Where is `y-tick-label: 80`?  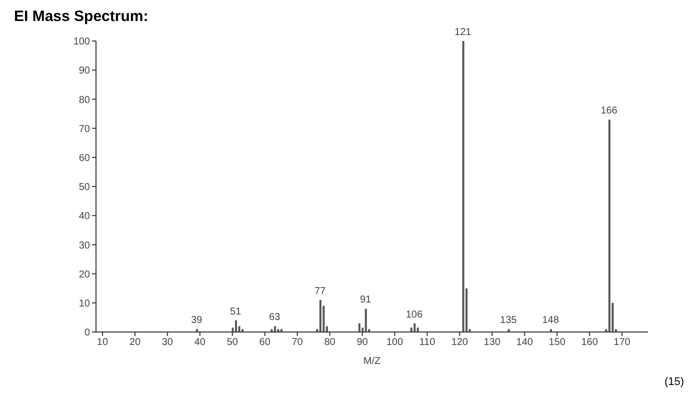
y-tick-label: 80 is located at coordinates (84, 100).